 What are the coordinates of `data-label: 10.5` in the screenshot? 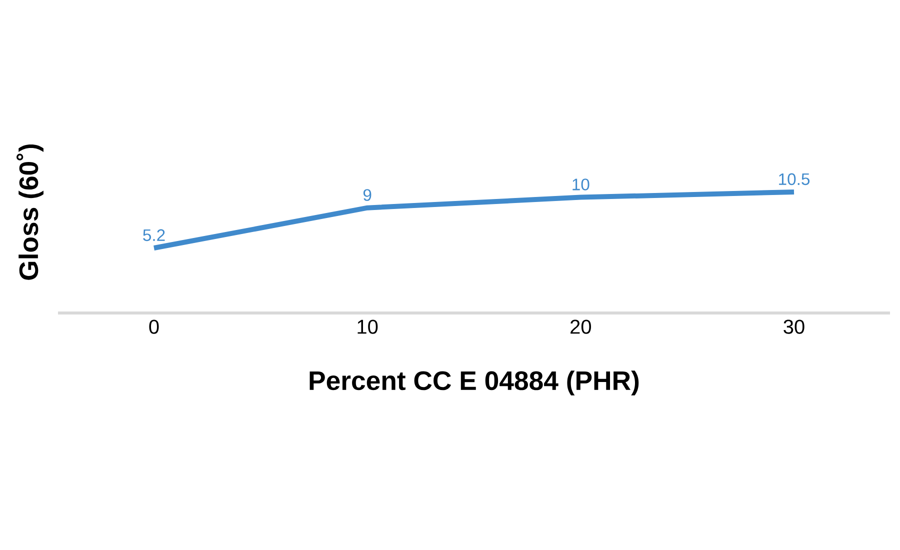 It's located at (794, 179).